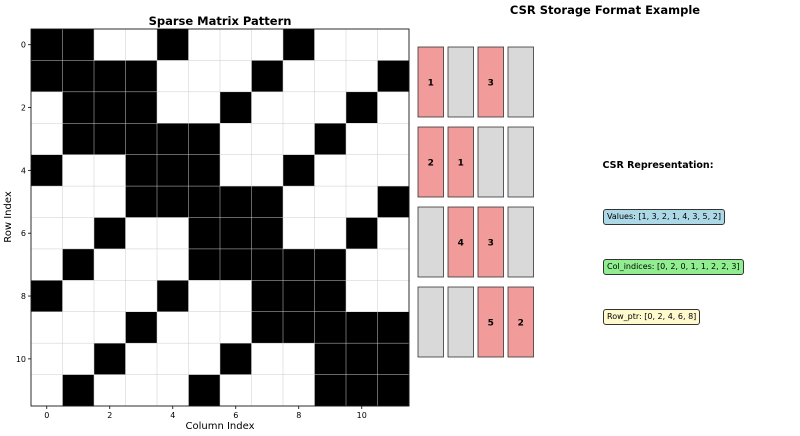  Describe the element at coordinates (461, 164) in the screenshot. I see `csr-cell-value: 1` at that location.